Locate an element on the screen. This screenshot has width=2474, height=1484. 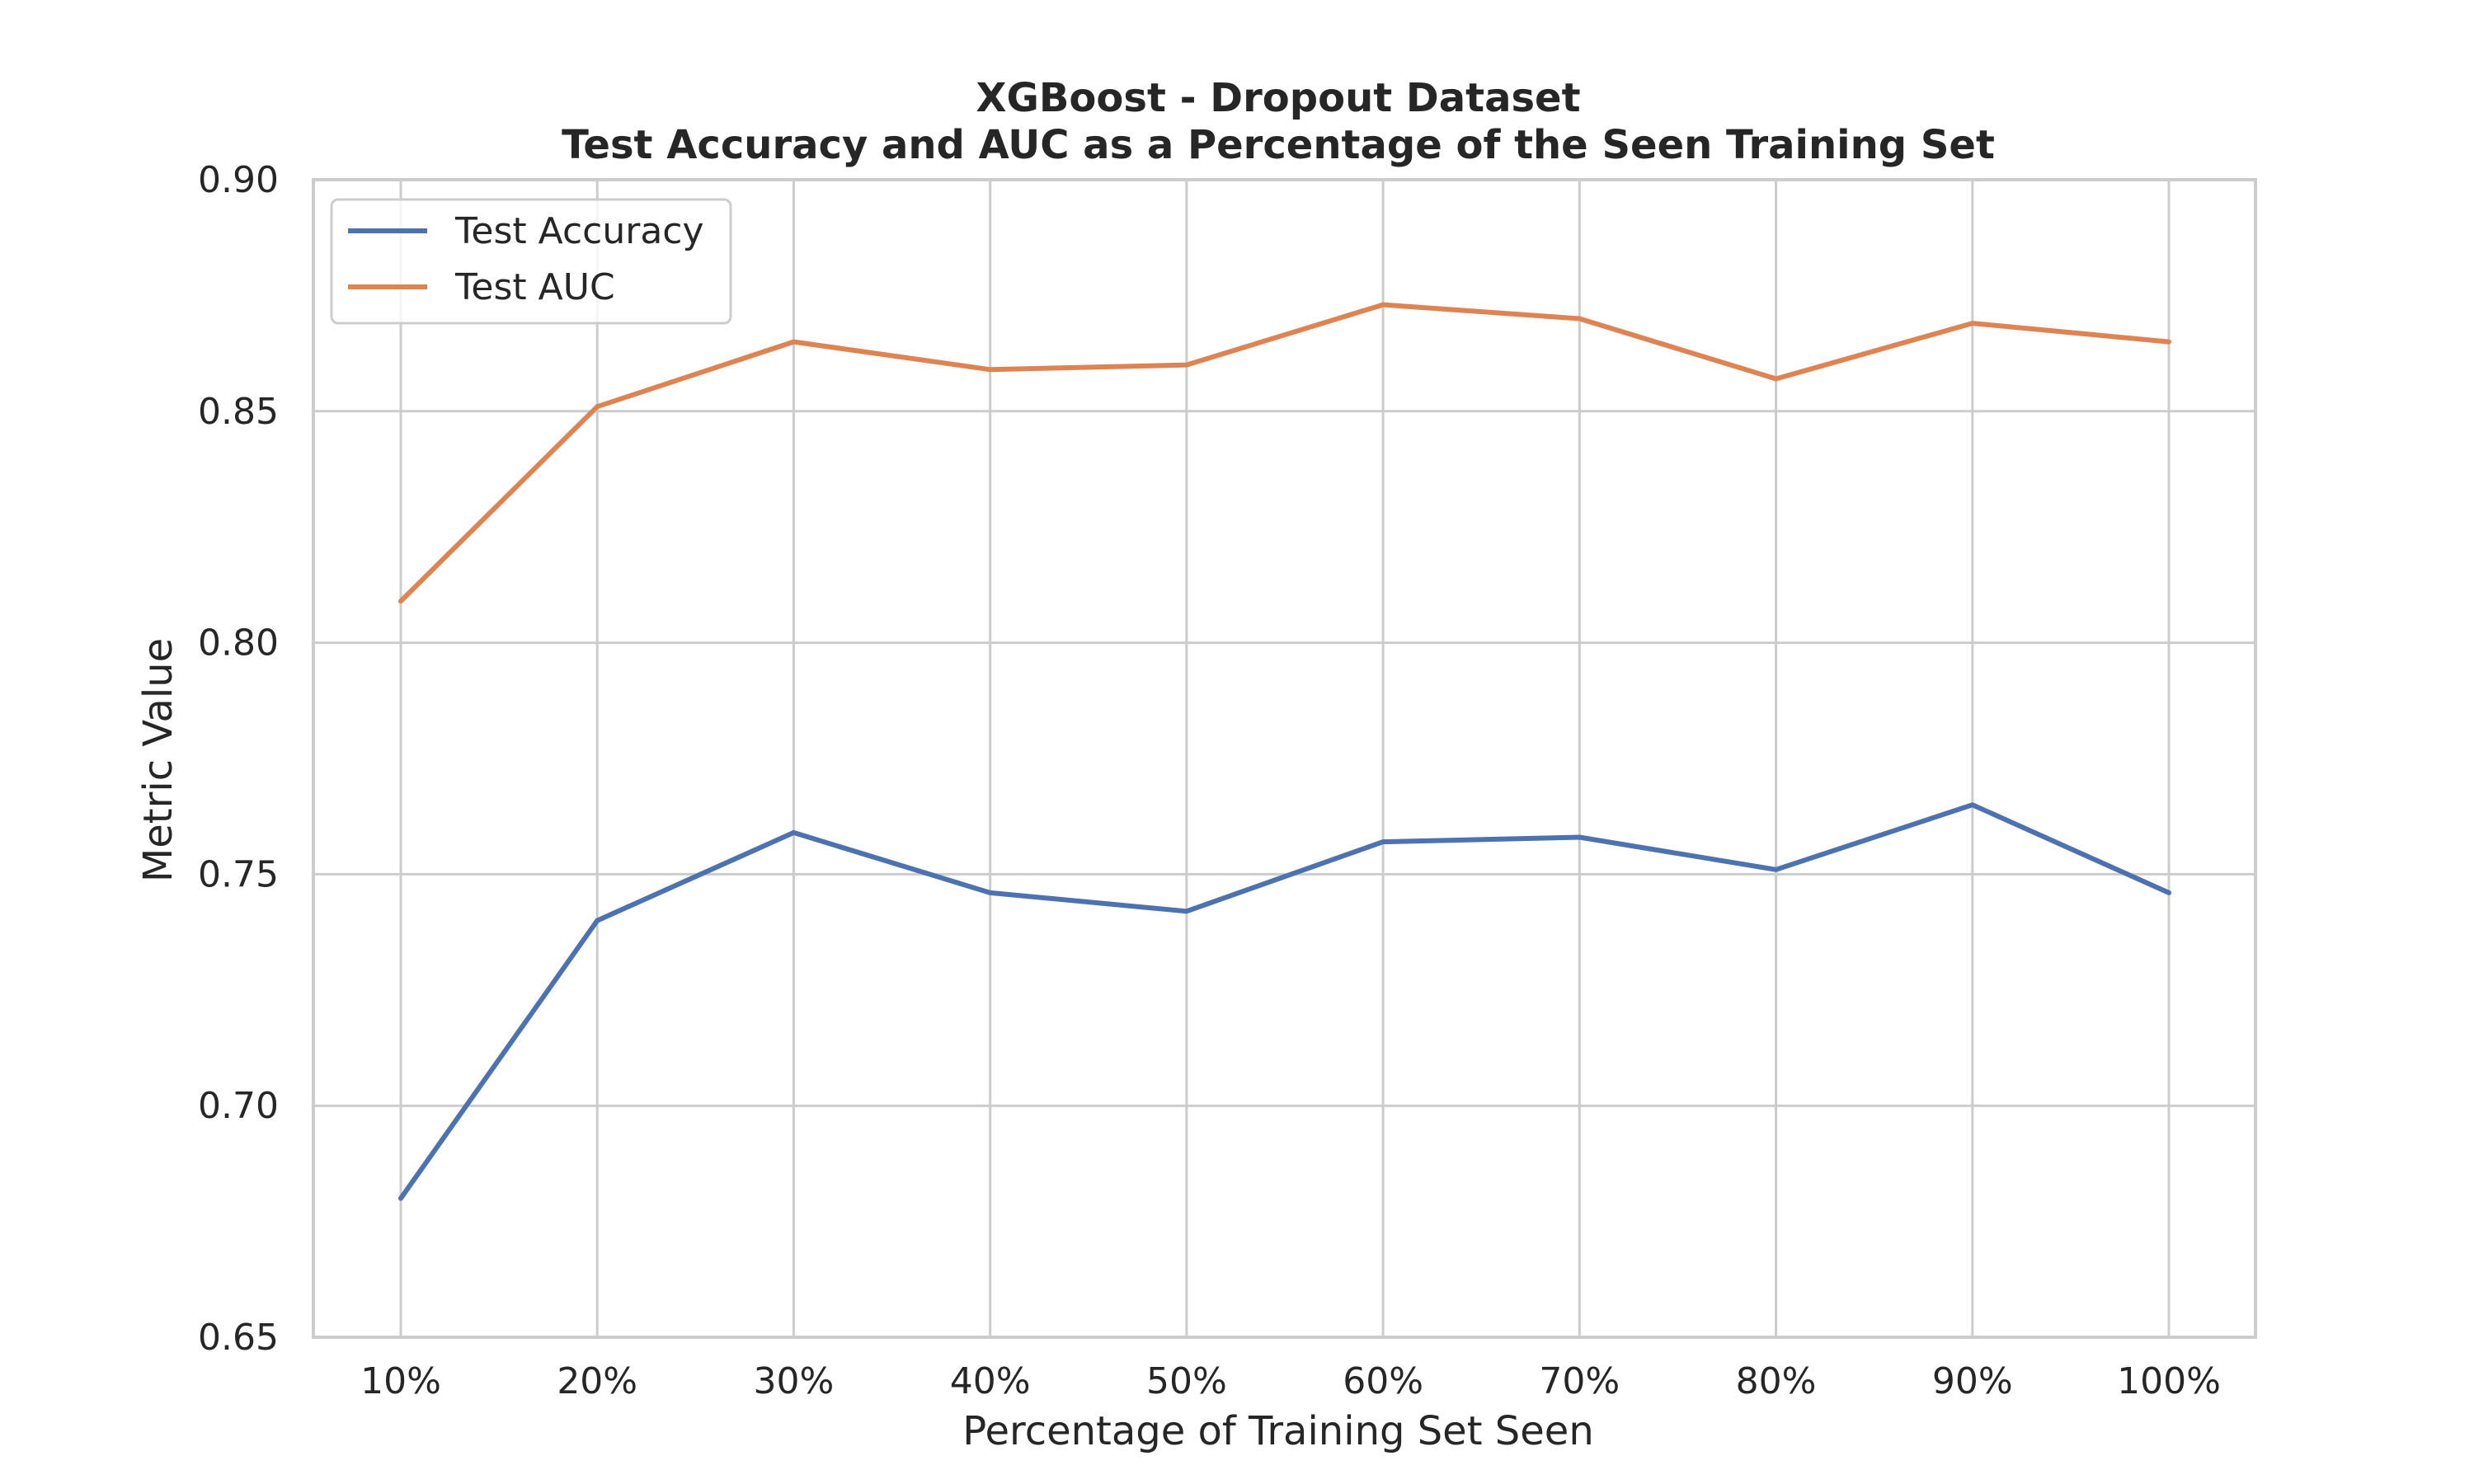
y-tick-label: 0.70 is located at coordinates (238, 1106).